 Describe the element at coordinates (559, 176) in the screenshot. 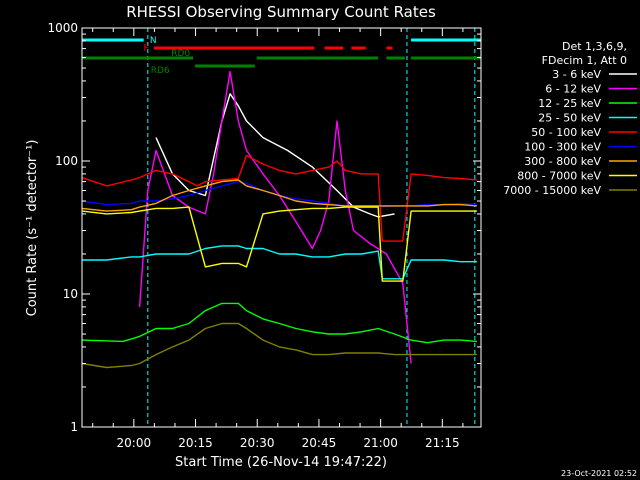

I see `legend-entry-label: 800 - 7000 keV` at that location.